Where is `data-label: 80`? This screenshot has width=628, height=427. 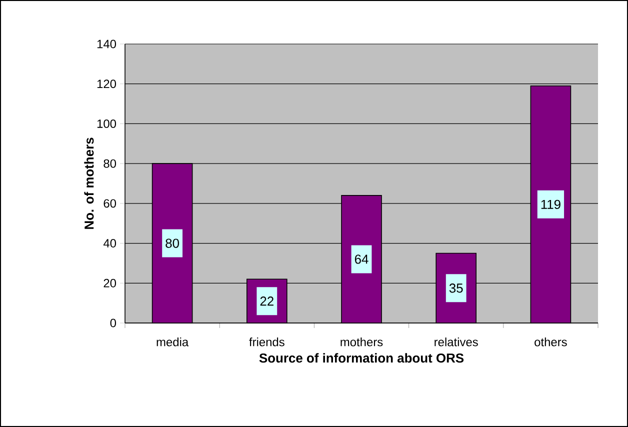
data-label: 80 is located at coordinates (173, 243).